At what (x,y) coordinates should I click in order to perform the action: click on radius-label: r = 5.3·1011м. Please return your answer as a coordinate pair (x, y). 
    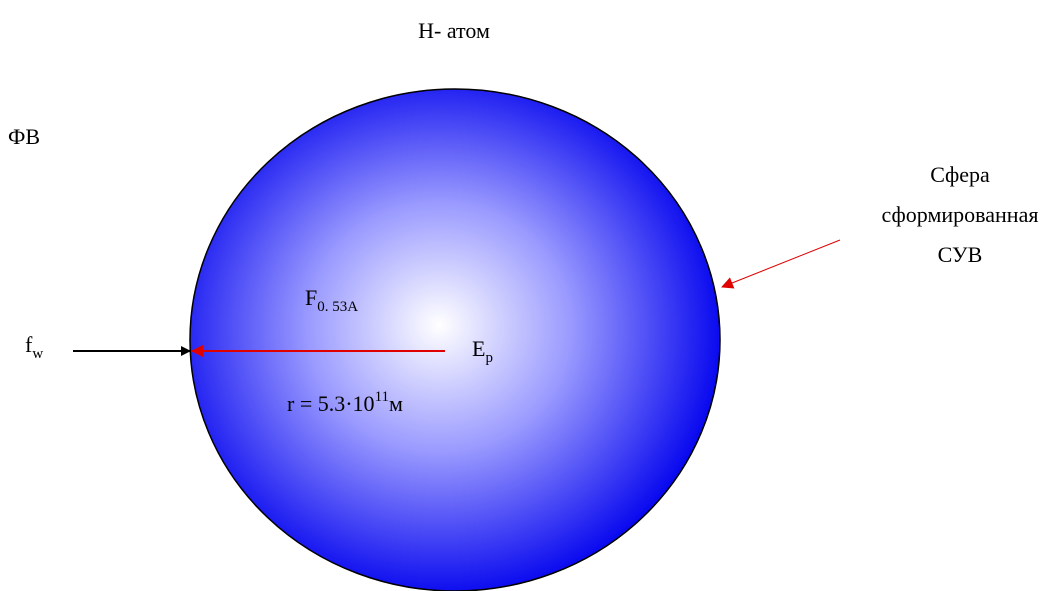
    Looking at the image, I should click on (345, 402).